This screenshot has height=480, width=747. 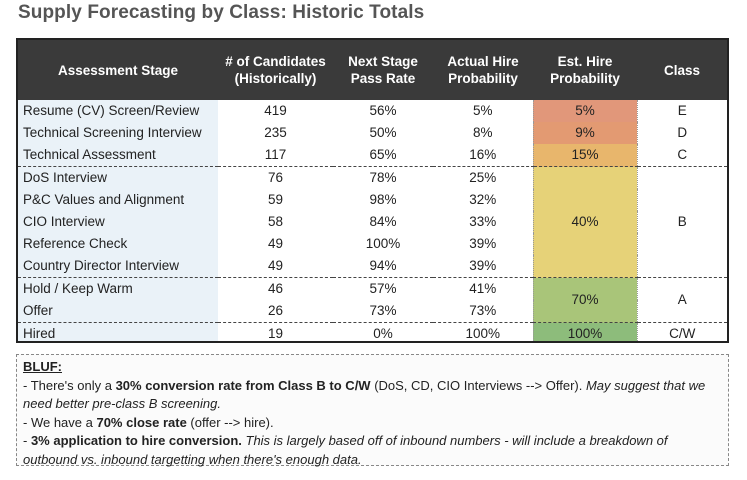 I want to click on candidates-cell: 235, so click(x=275, y=132).